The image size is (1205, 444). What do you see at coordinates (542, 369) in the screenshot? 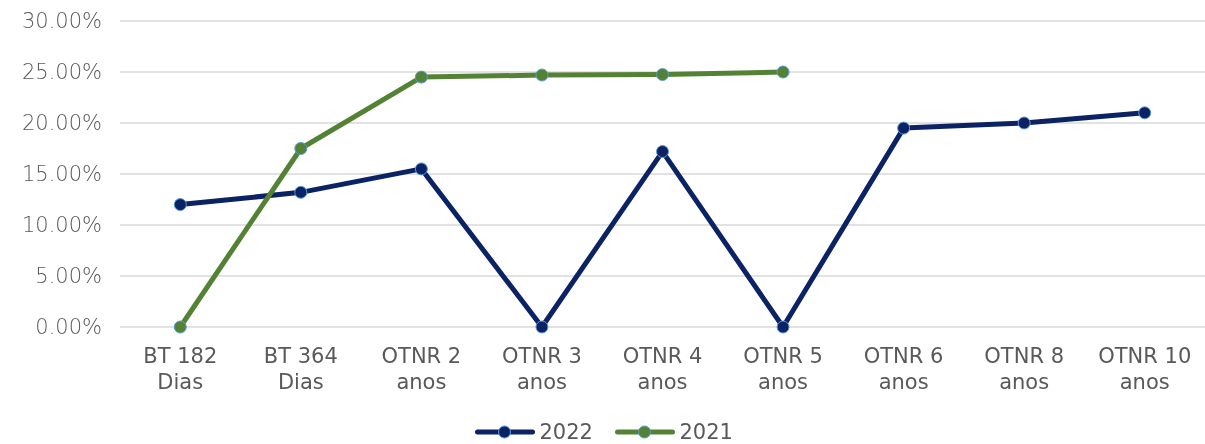
I see `x-tick-label: OTNR 3 anos` at bounding box center [542, 369].